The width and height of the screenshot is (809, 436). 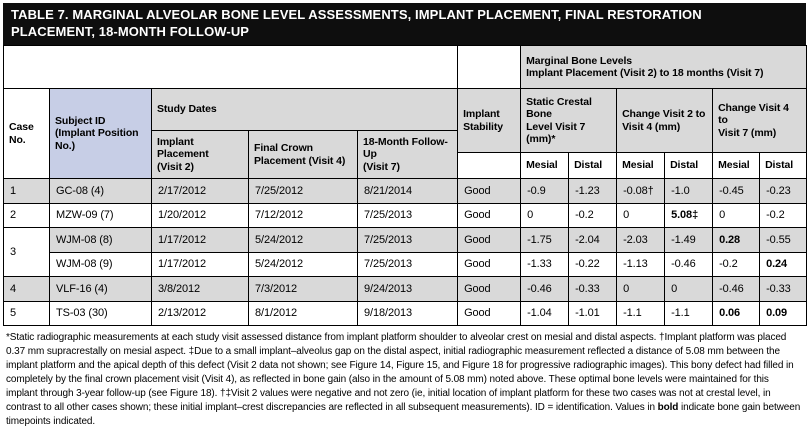 What do you see at coordinates (200, 313) in the screenshot?
I see `implant-placement-date-cell: 2/13/2012` at bounding box center [200, 313].